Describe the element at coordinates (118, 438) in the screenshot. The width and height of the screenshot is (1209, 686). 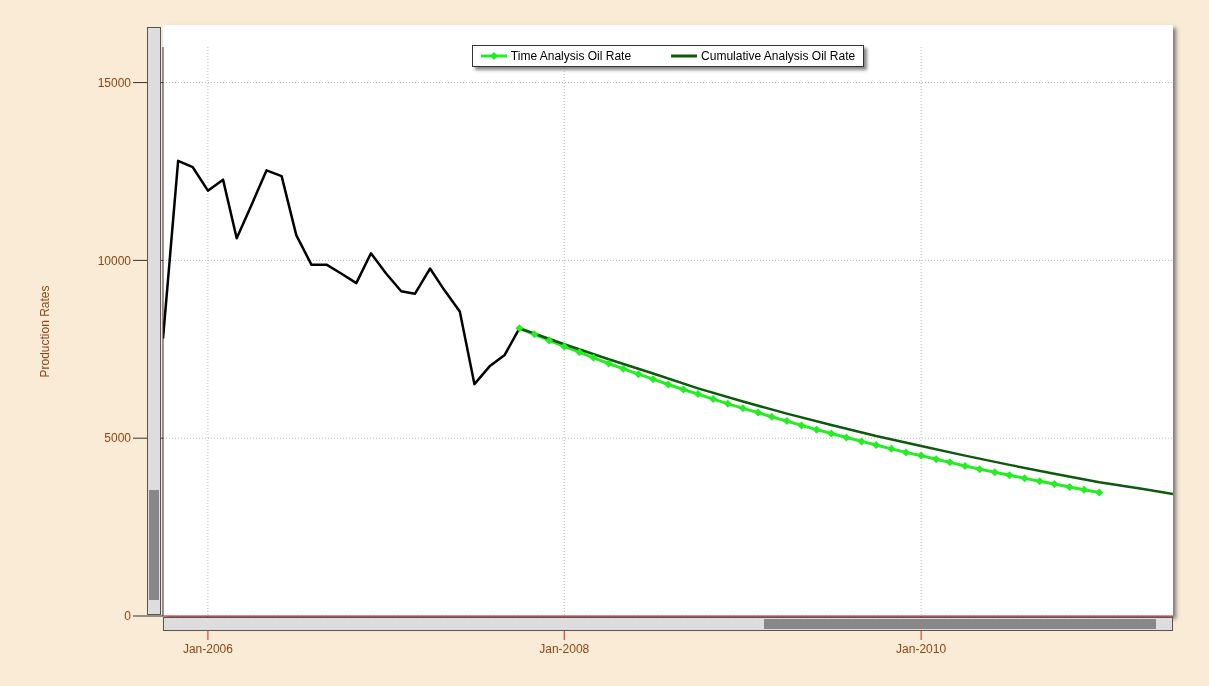
I see `y-tick-label: 5000` at that location.